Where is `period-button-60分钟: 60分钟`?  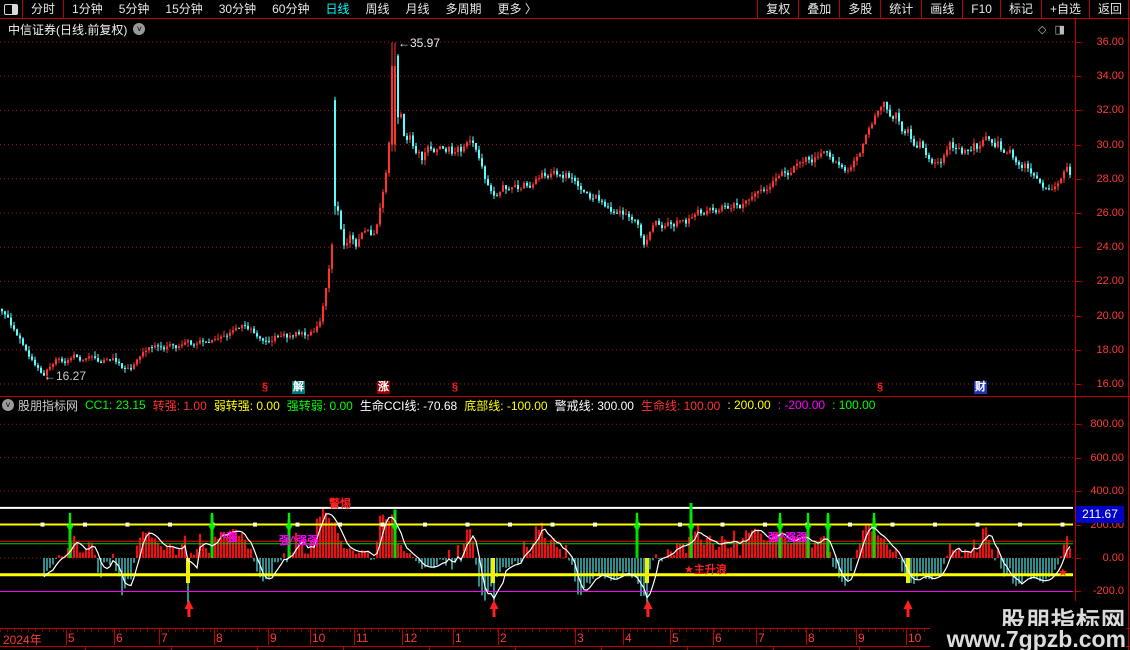
period-button-60分钟: 60分钟 is located at coordinates (291, 9).